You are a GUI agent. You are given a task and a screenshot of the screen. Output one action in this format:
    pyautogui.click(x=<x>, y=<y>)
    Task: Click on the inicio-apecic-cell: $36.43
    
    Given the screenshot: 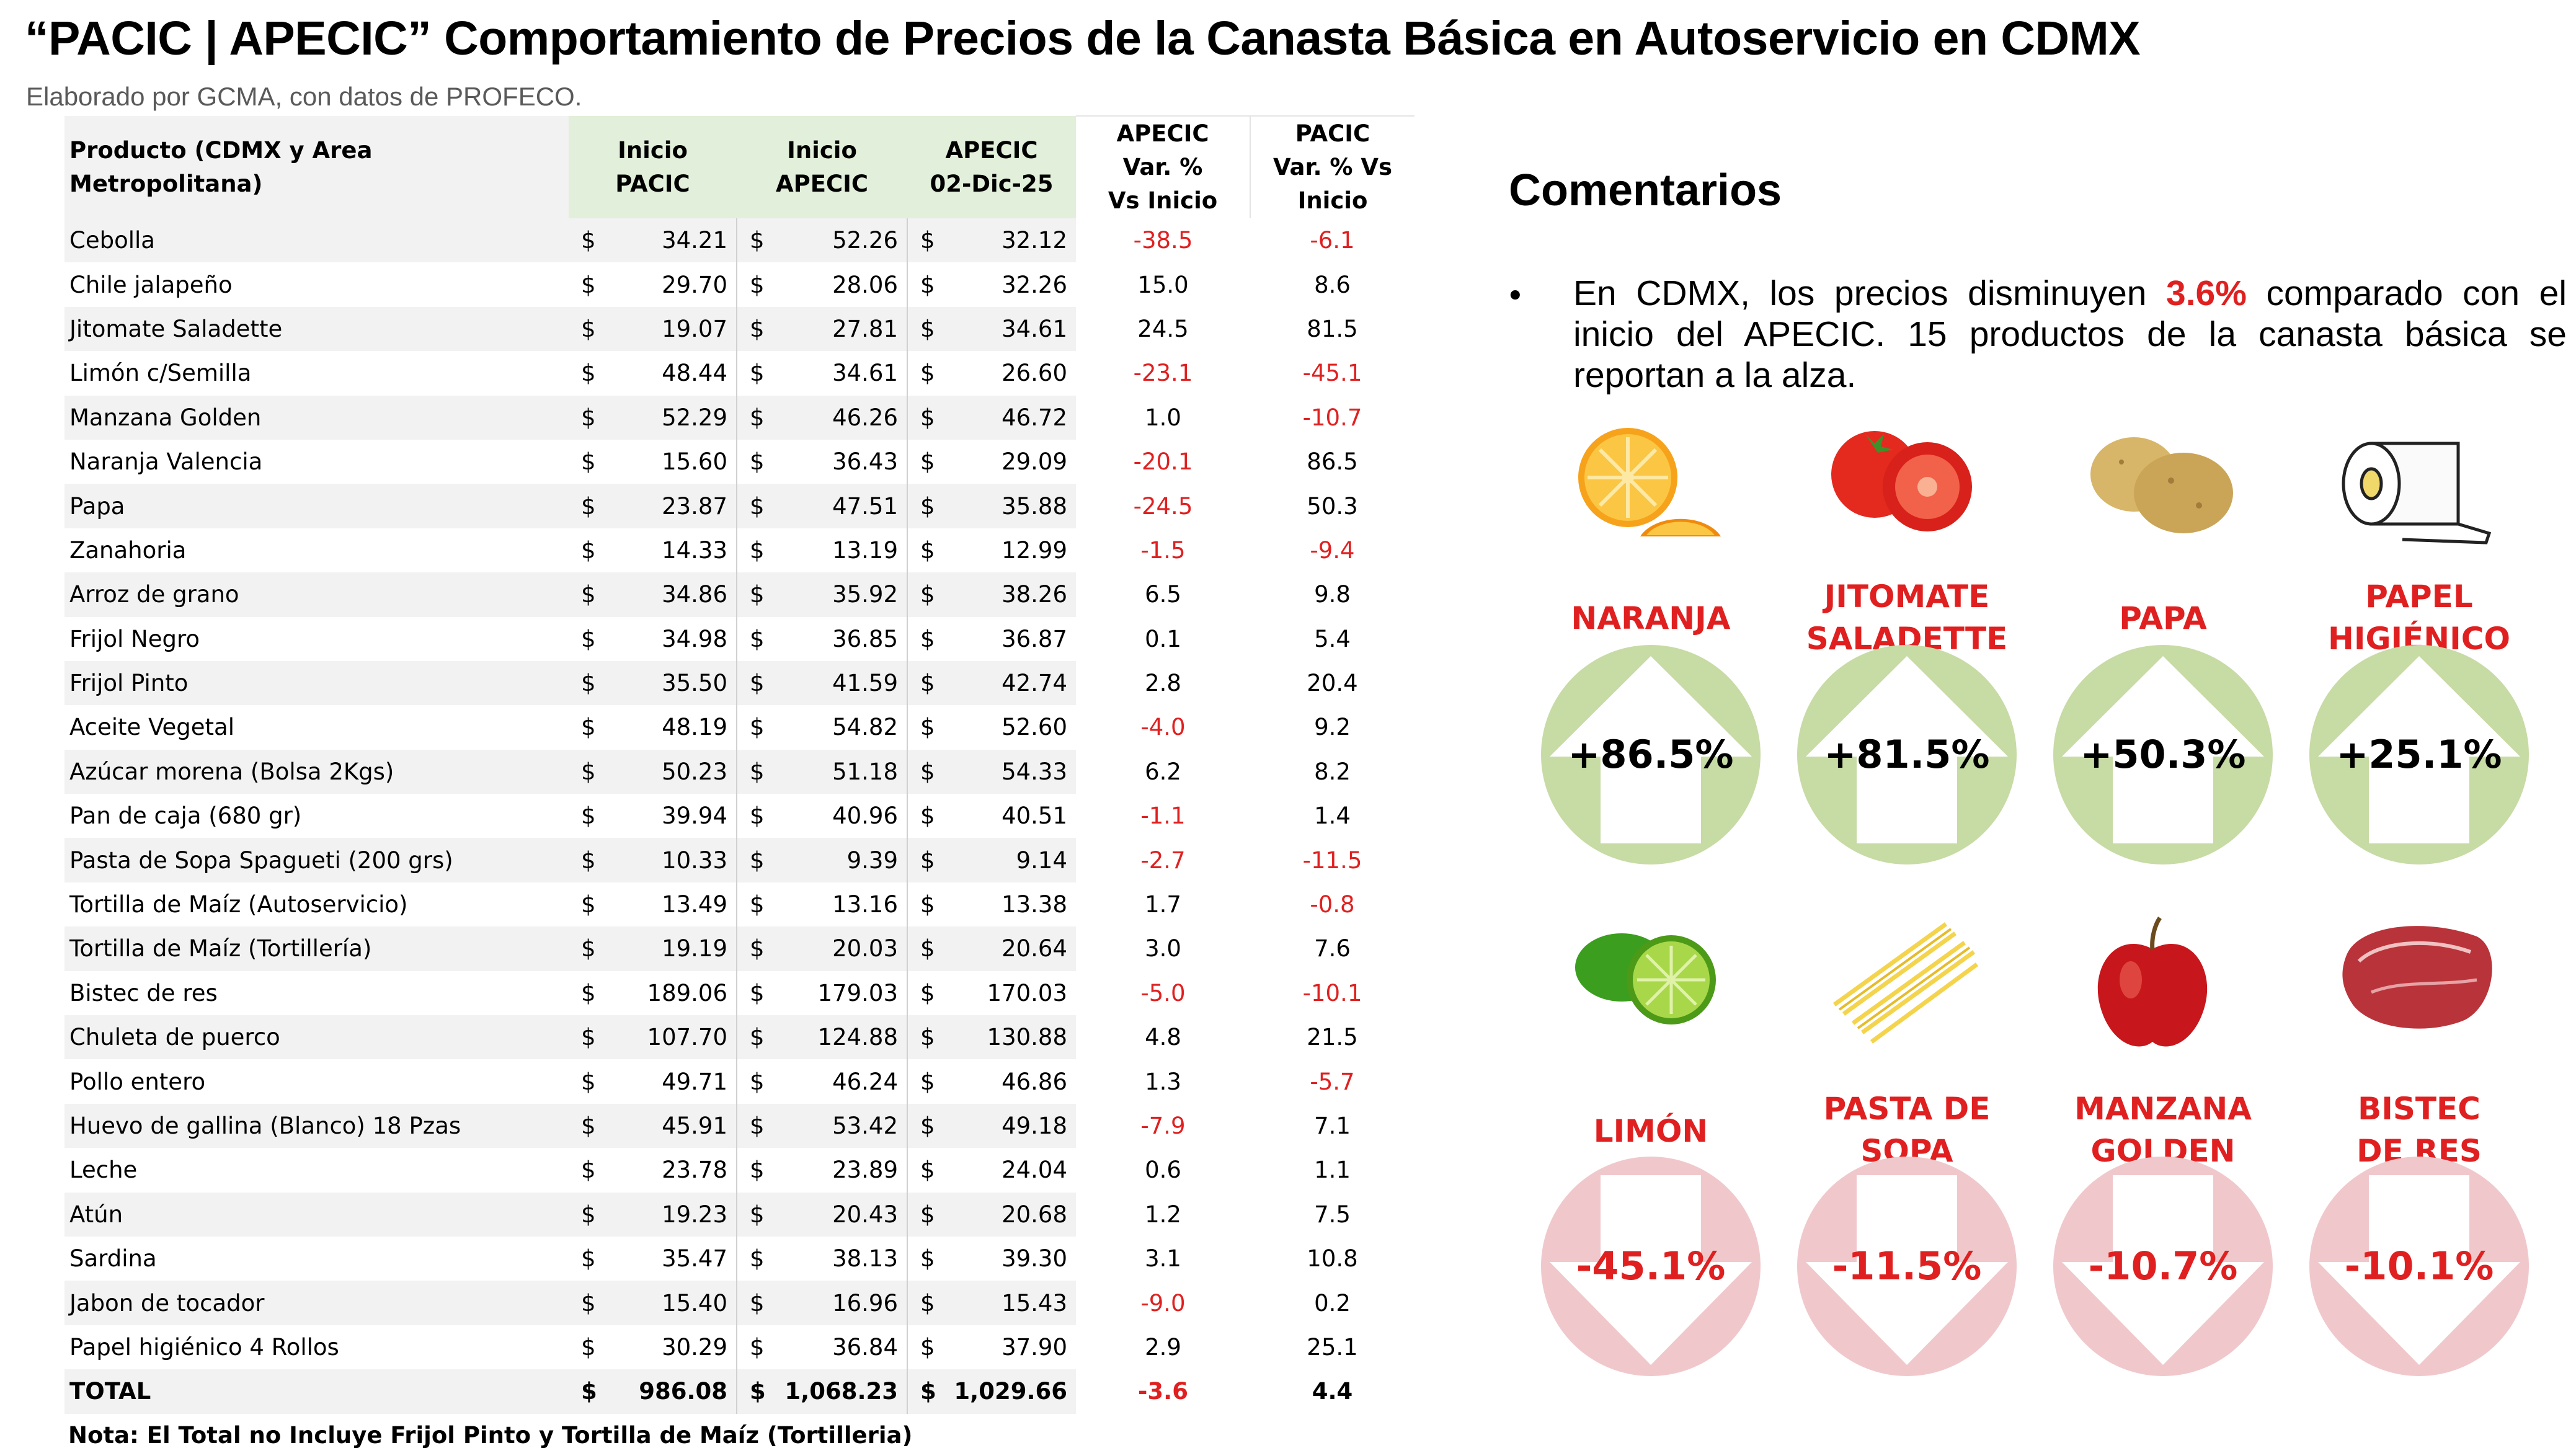 What is the action you would take?
    pyautogui.click(x=821, y=462)
    